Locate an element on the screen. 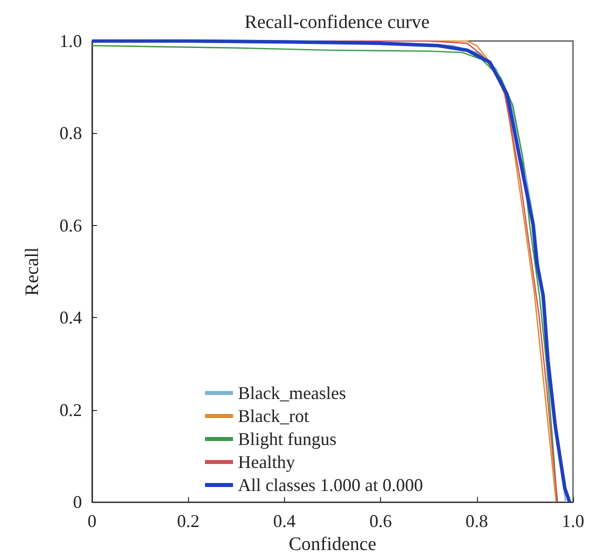 This screenshot has width=597, height=559. x-axis-title: Confidence is located at coordinates (332, 544).